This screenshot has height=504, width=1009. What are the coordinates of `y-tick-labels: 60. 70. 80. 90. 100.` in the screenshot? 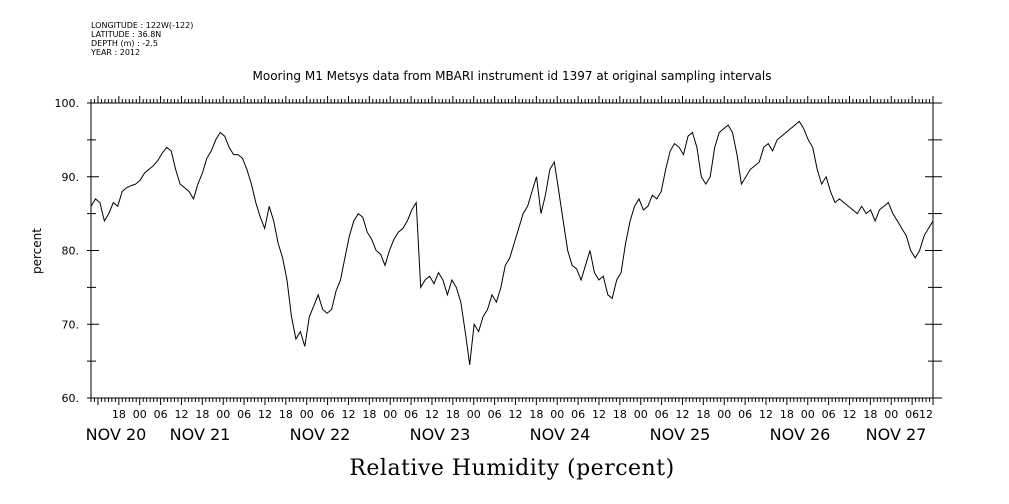 It's located at (67, 251).